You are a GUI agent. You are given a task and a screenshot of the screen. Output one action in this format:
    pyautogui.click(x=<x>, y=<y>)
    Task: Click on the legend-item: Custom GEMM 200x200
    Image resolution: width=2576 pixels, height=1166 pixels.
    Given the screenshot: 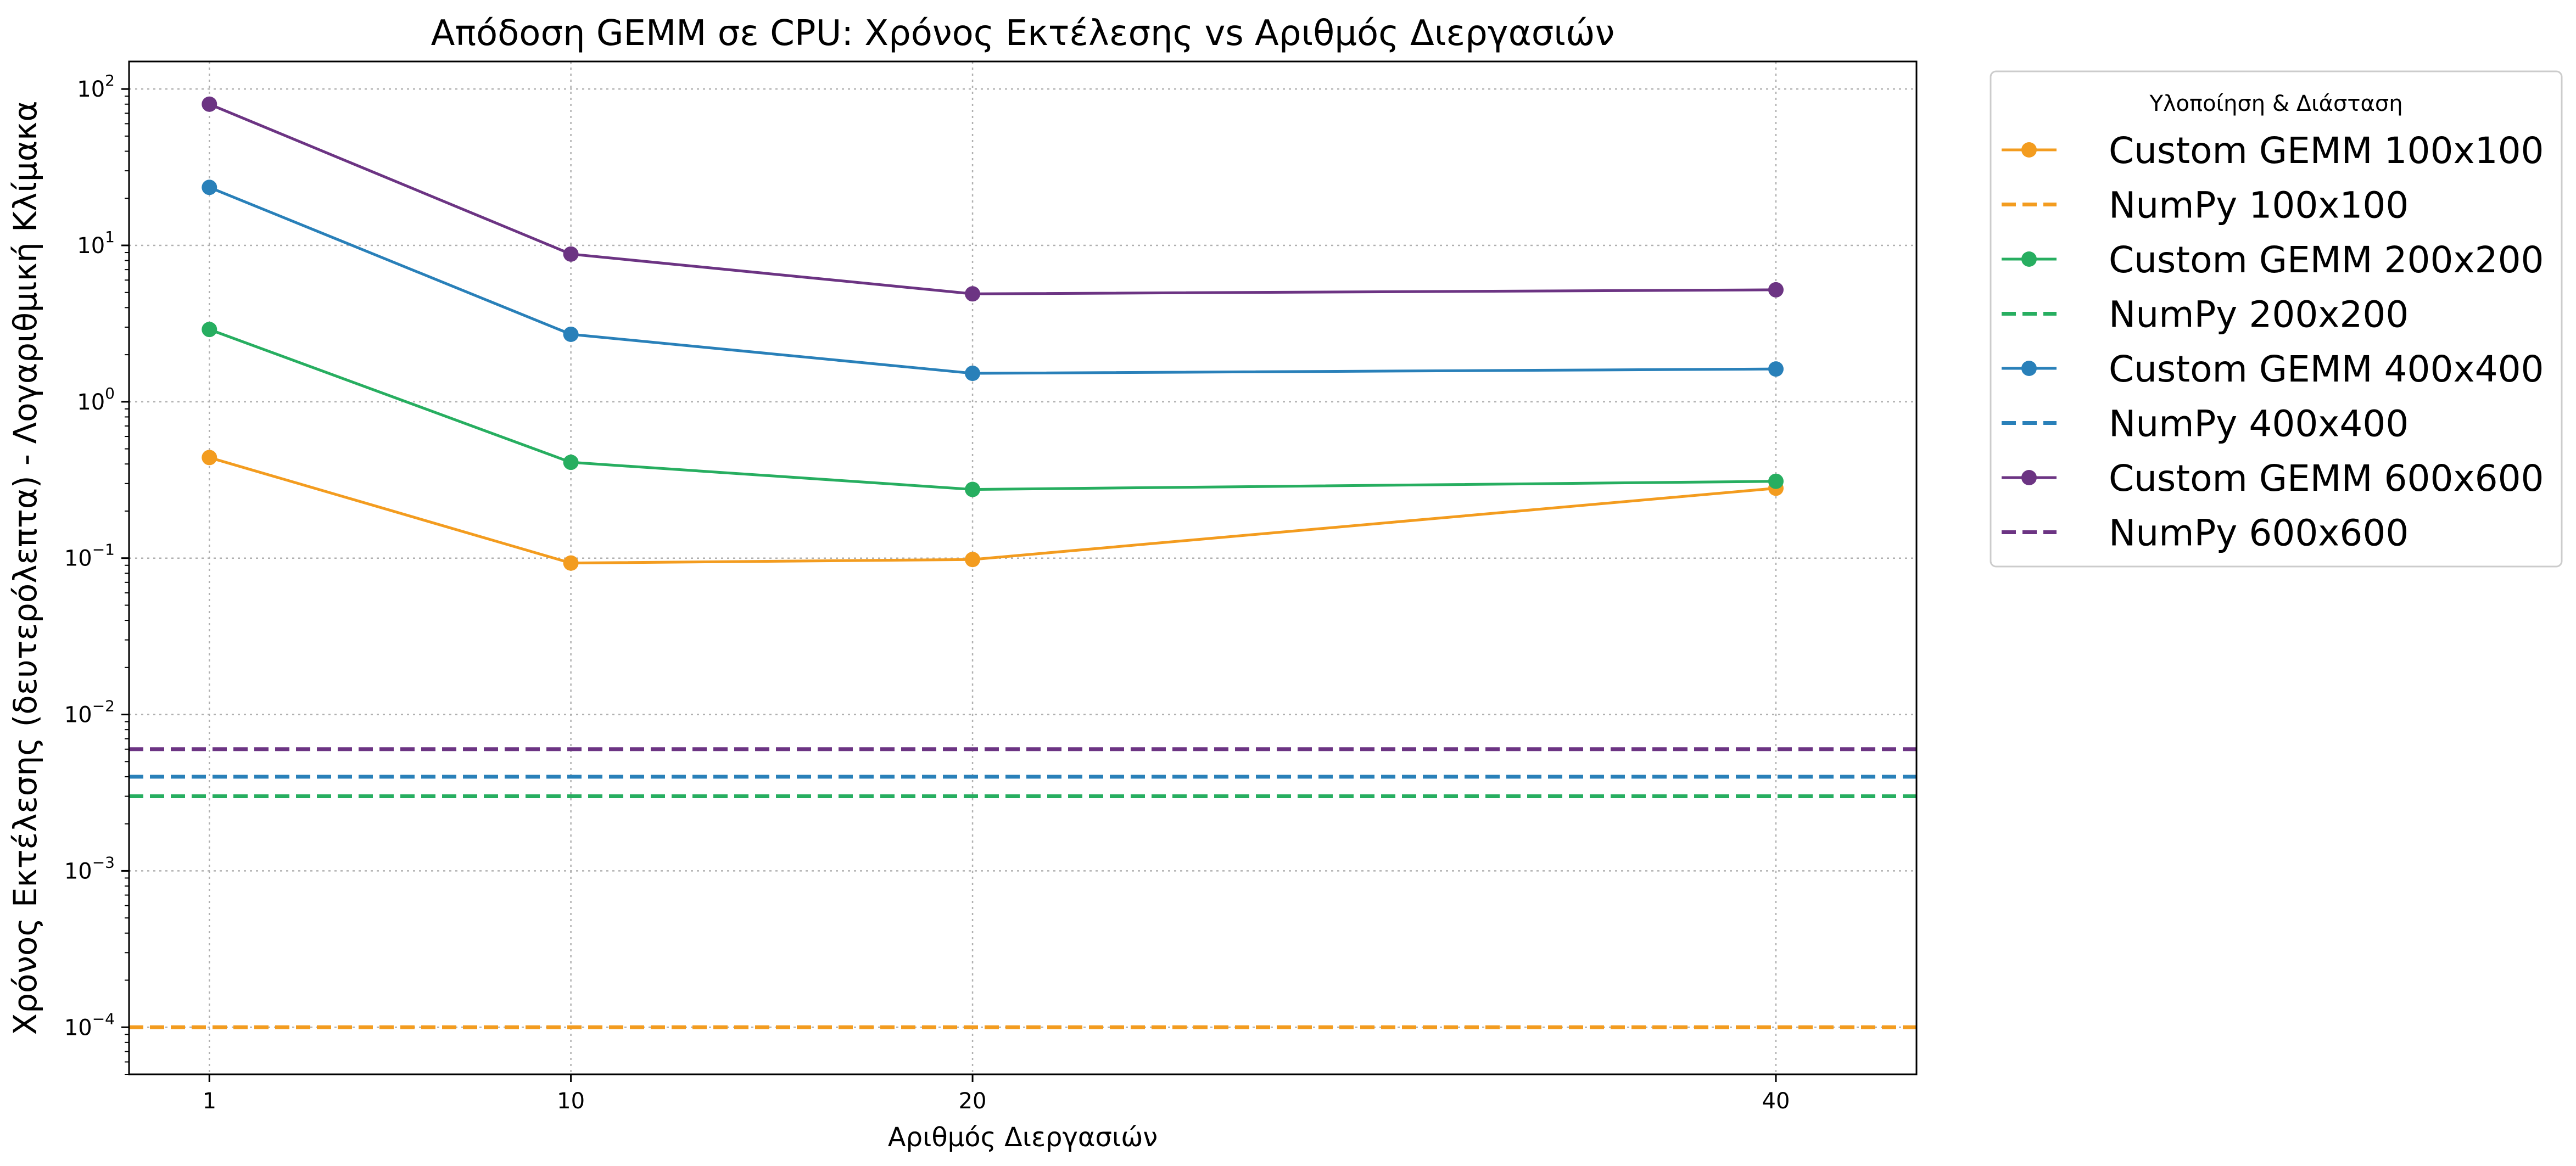 What is the action you would take?
    pyautogui.click(x=2273, y=260)
    